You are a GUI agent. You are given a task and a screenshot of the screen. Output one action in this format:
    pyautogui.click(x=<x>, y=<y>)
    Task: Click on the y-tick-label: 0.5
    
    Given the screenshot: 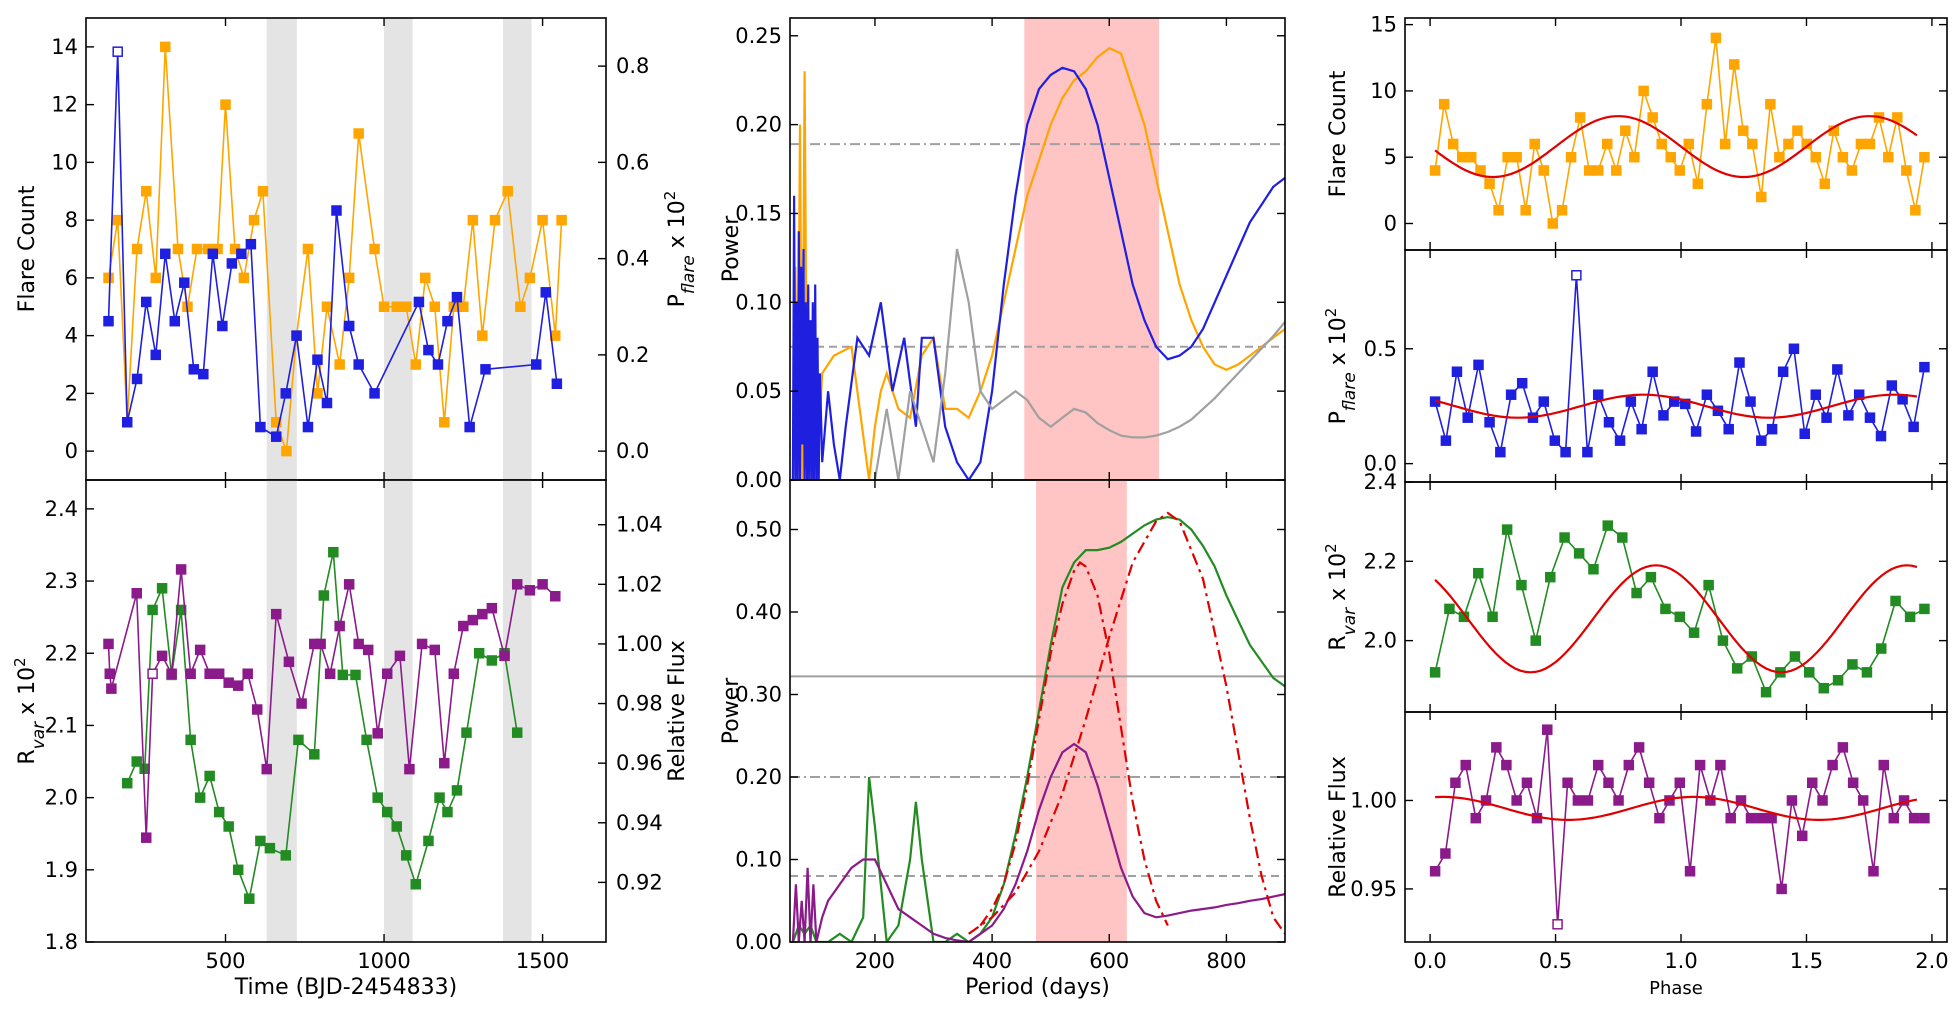 What is the action you would take?
    pyautogui.click(x=1380, y=349)
    